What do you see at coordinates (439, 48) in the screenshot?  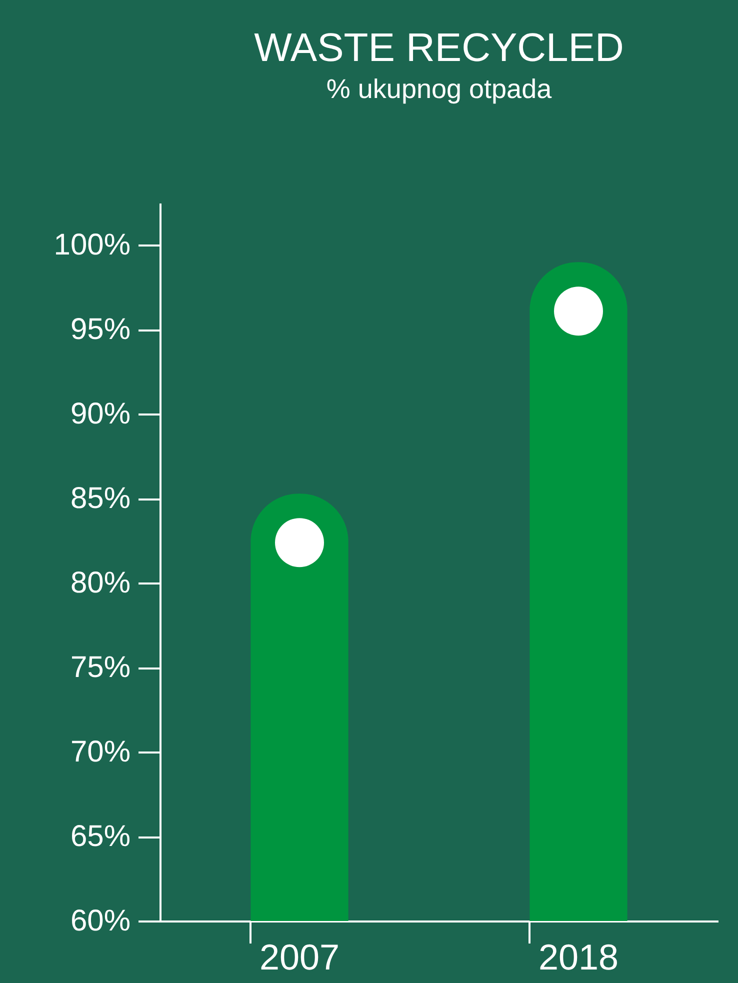 I see `chart-title: WASTE RECYCLED` at bounding box center [439, 48].